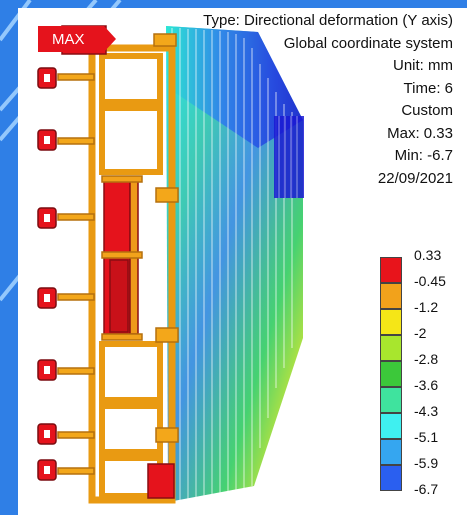 This screenshot has width=467, height=515. What do you see at coordinates (423, 65) in the screenshot?
I see `unit-label: Unit: mm` at bounding box center [423, 65].